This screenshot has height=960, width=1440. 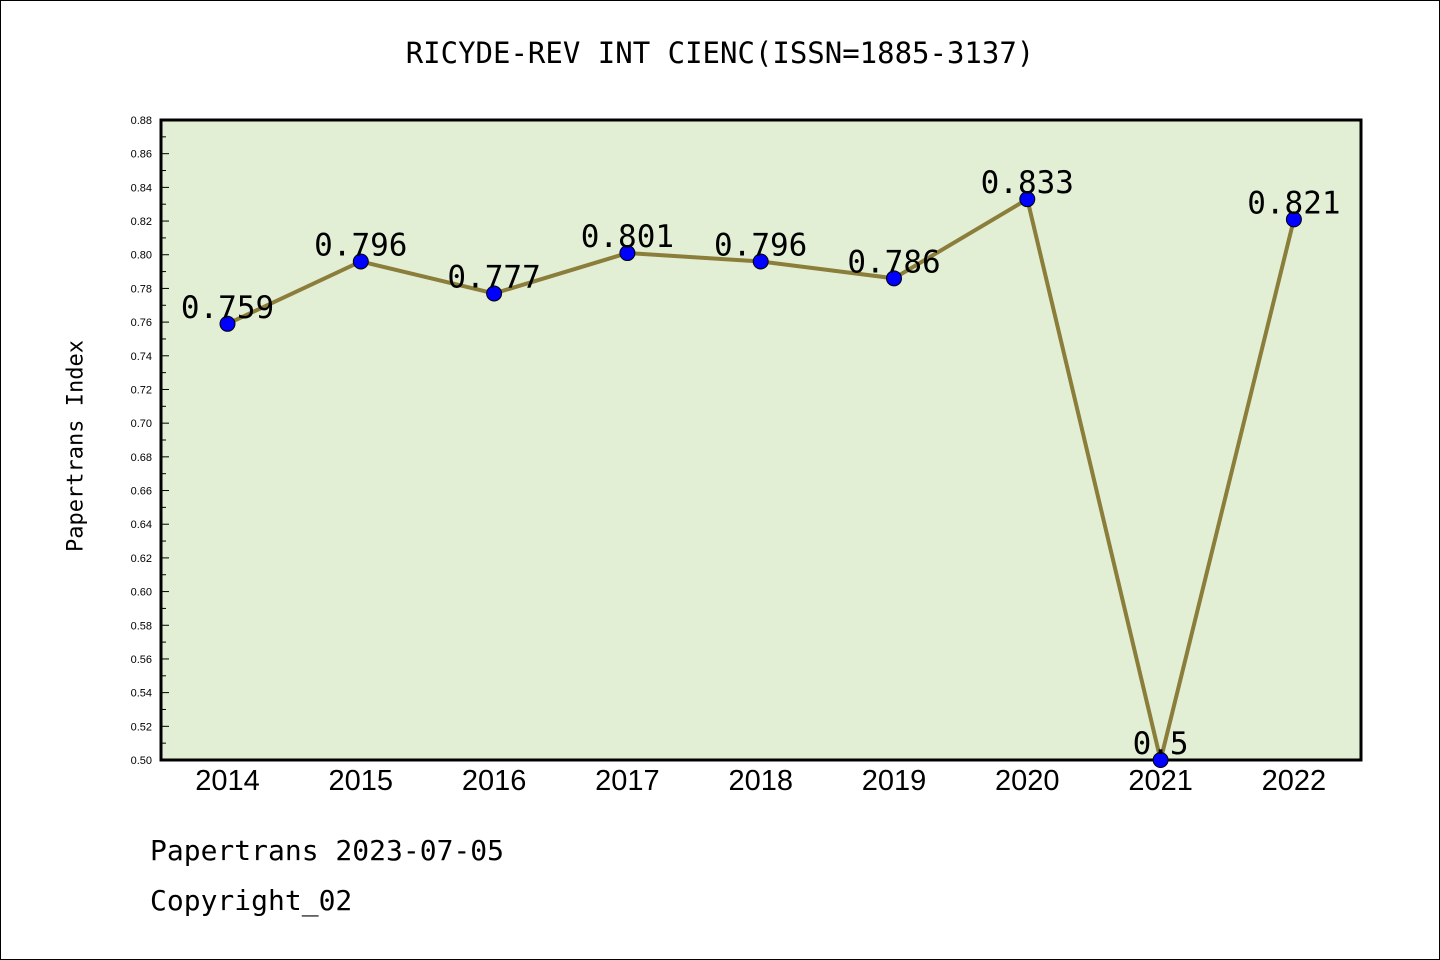 I want to click on y-tick-label: 0.84, so click(x=141, y=188).